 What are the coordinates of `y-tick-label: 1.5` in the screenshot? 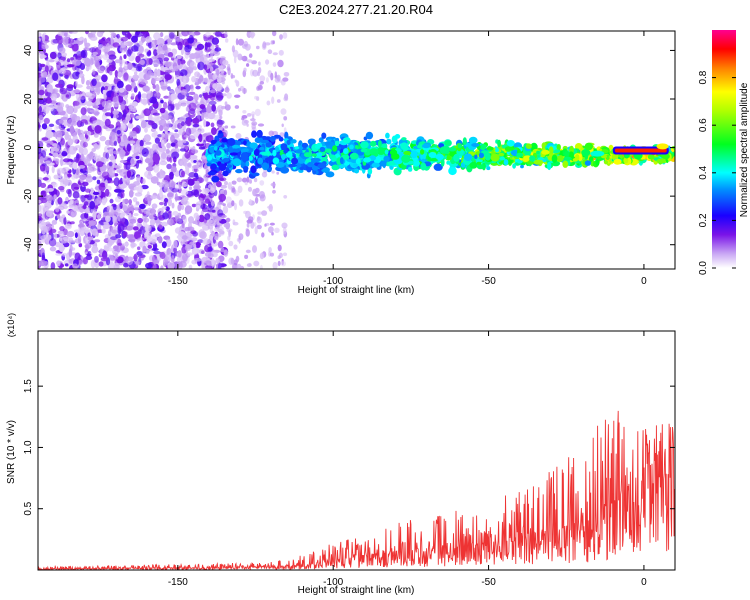 It's located at (28, 386).